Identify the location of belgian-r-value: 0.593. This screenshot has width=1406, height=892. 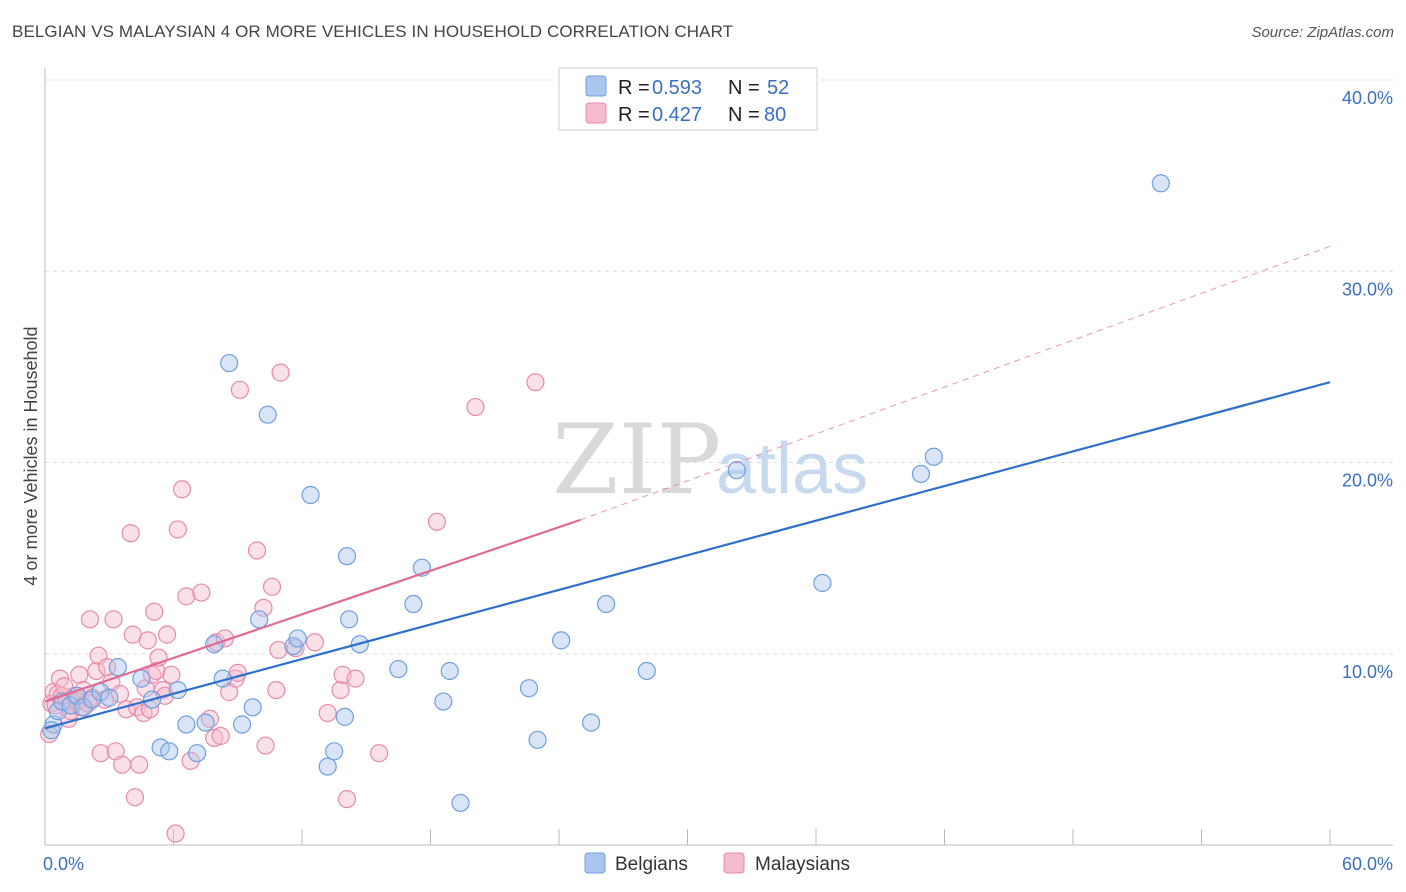
(677, 88).